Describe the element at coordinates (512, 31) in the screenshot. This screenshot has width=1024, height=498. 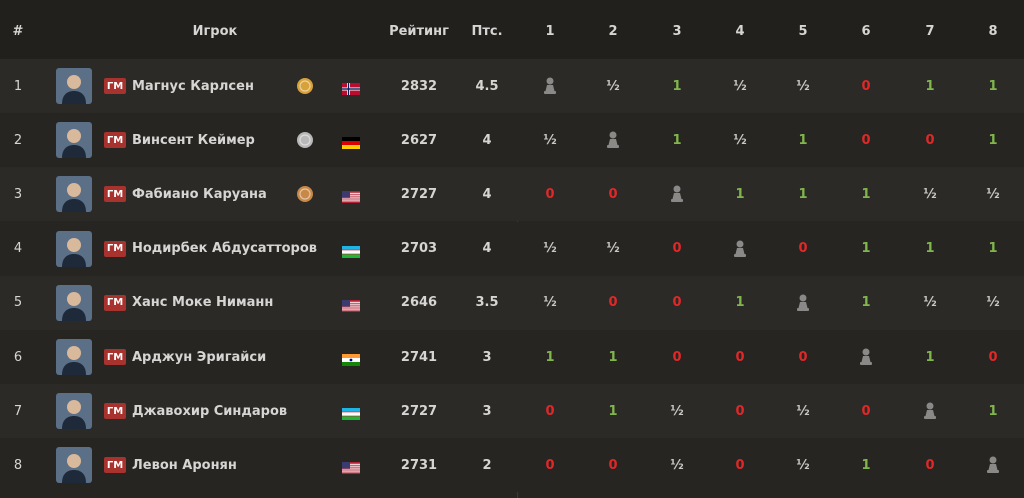
I see `header-row: # Игрок Рейтинг Птс. 1 2 3 4 5 6 7 8` at that location.